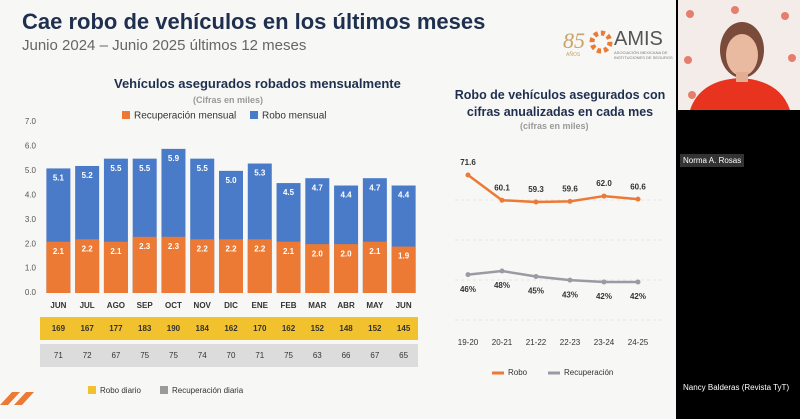 This screenshot has width=800, height=419. I want to click on legend-label: Robo mensual, so click(294, 116).